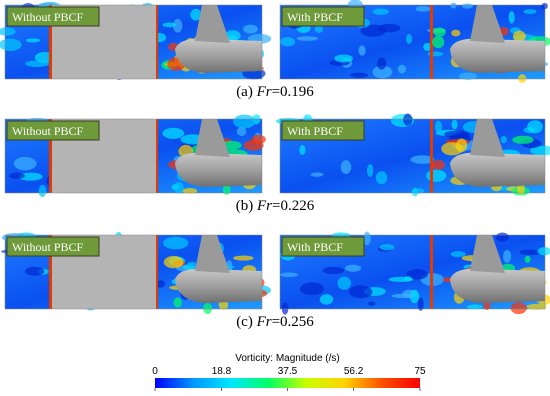  Describe the element at coordinates (293, 322) in the screenshot. I see `caption-value: =0.256` at that location.